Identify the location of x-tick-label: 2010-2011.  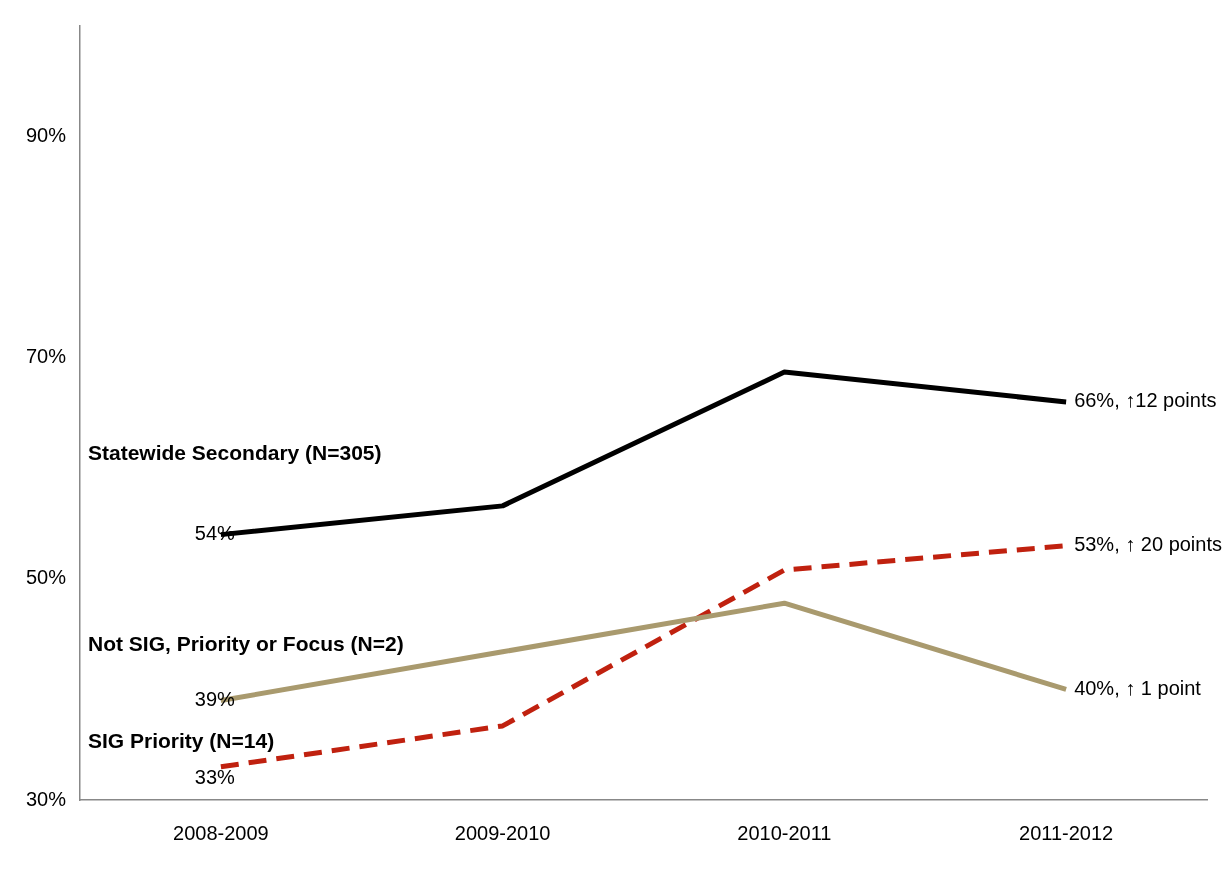
(784, 832).